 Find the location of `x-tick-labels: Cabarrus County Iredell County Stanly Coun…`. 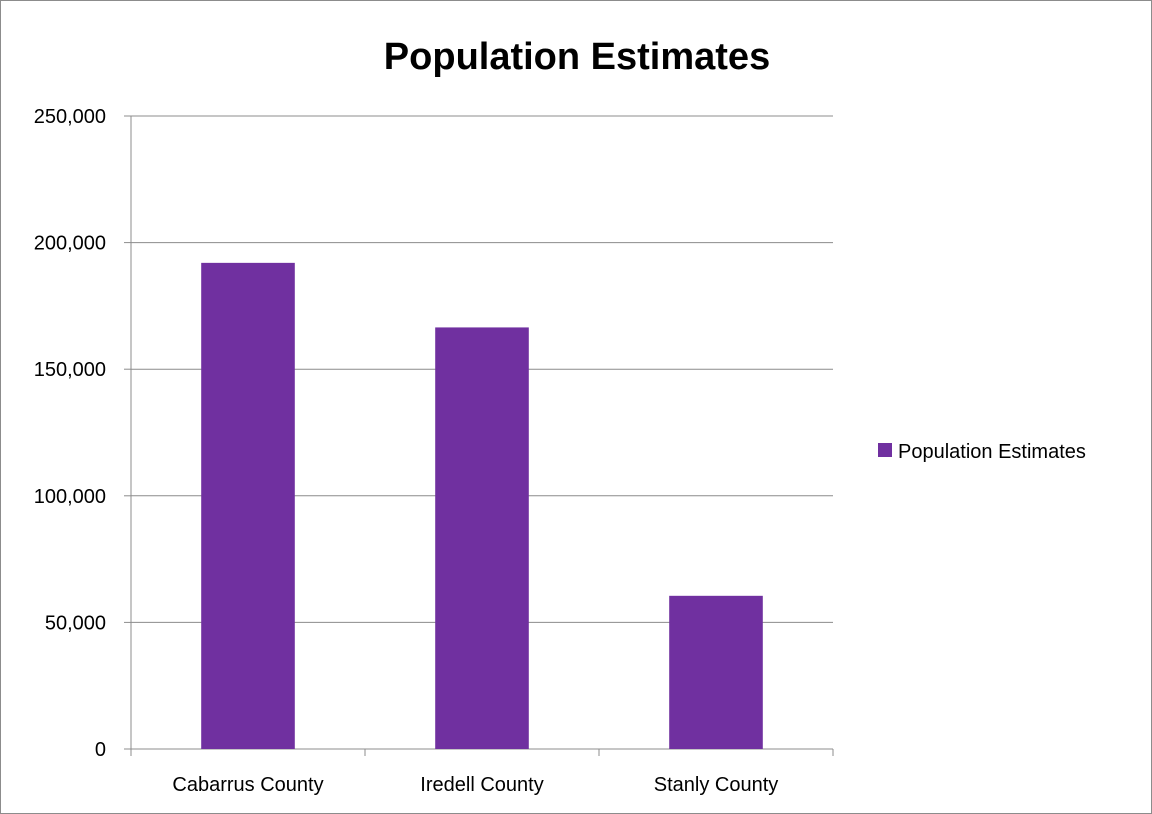

x-tick-labels: Cabarrus County Iredell County Stanly Coun… is located at coordinates (475, 785).